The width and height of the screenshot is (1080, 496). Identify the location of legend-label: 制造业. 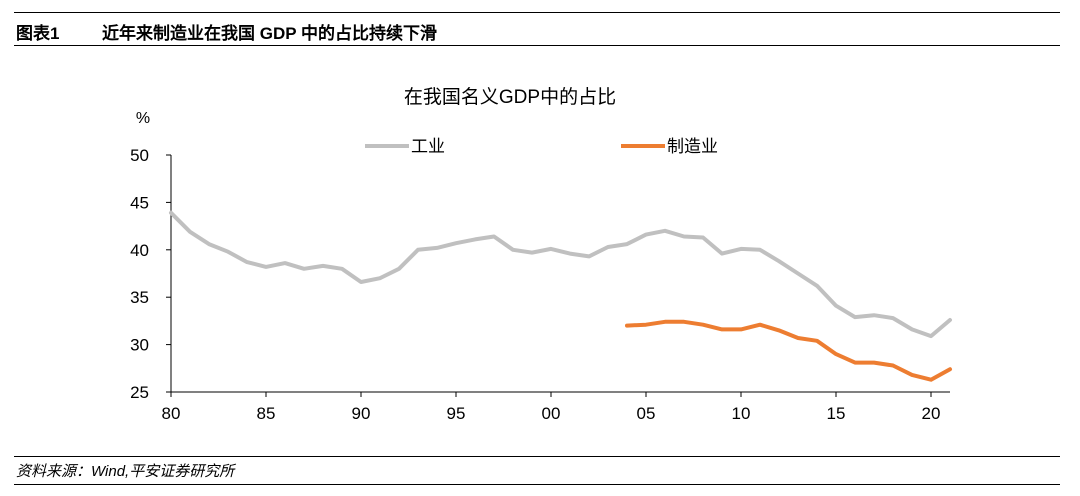
(692, 146).